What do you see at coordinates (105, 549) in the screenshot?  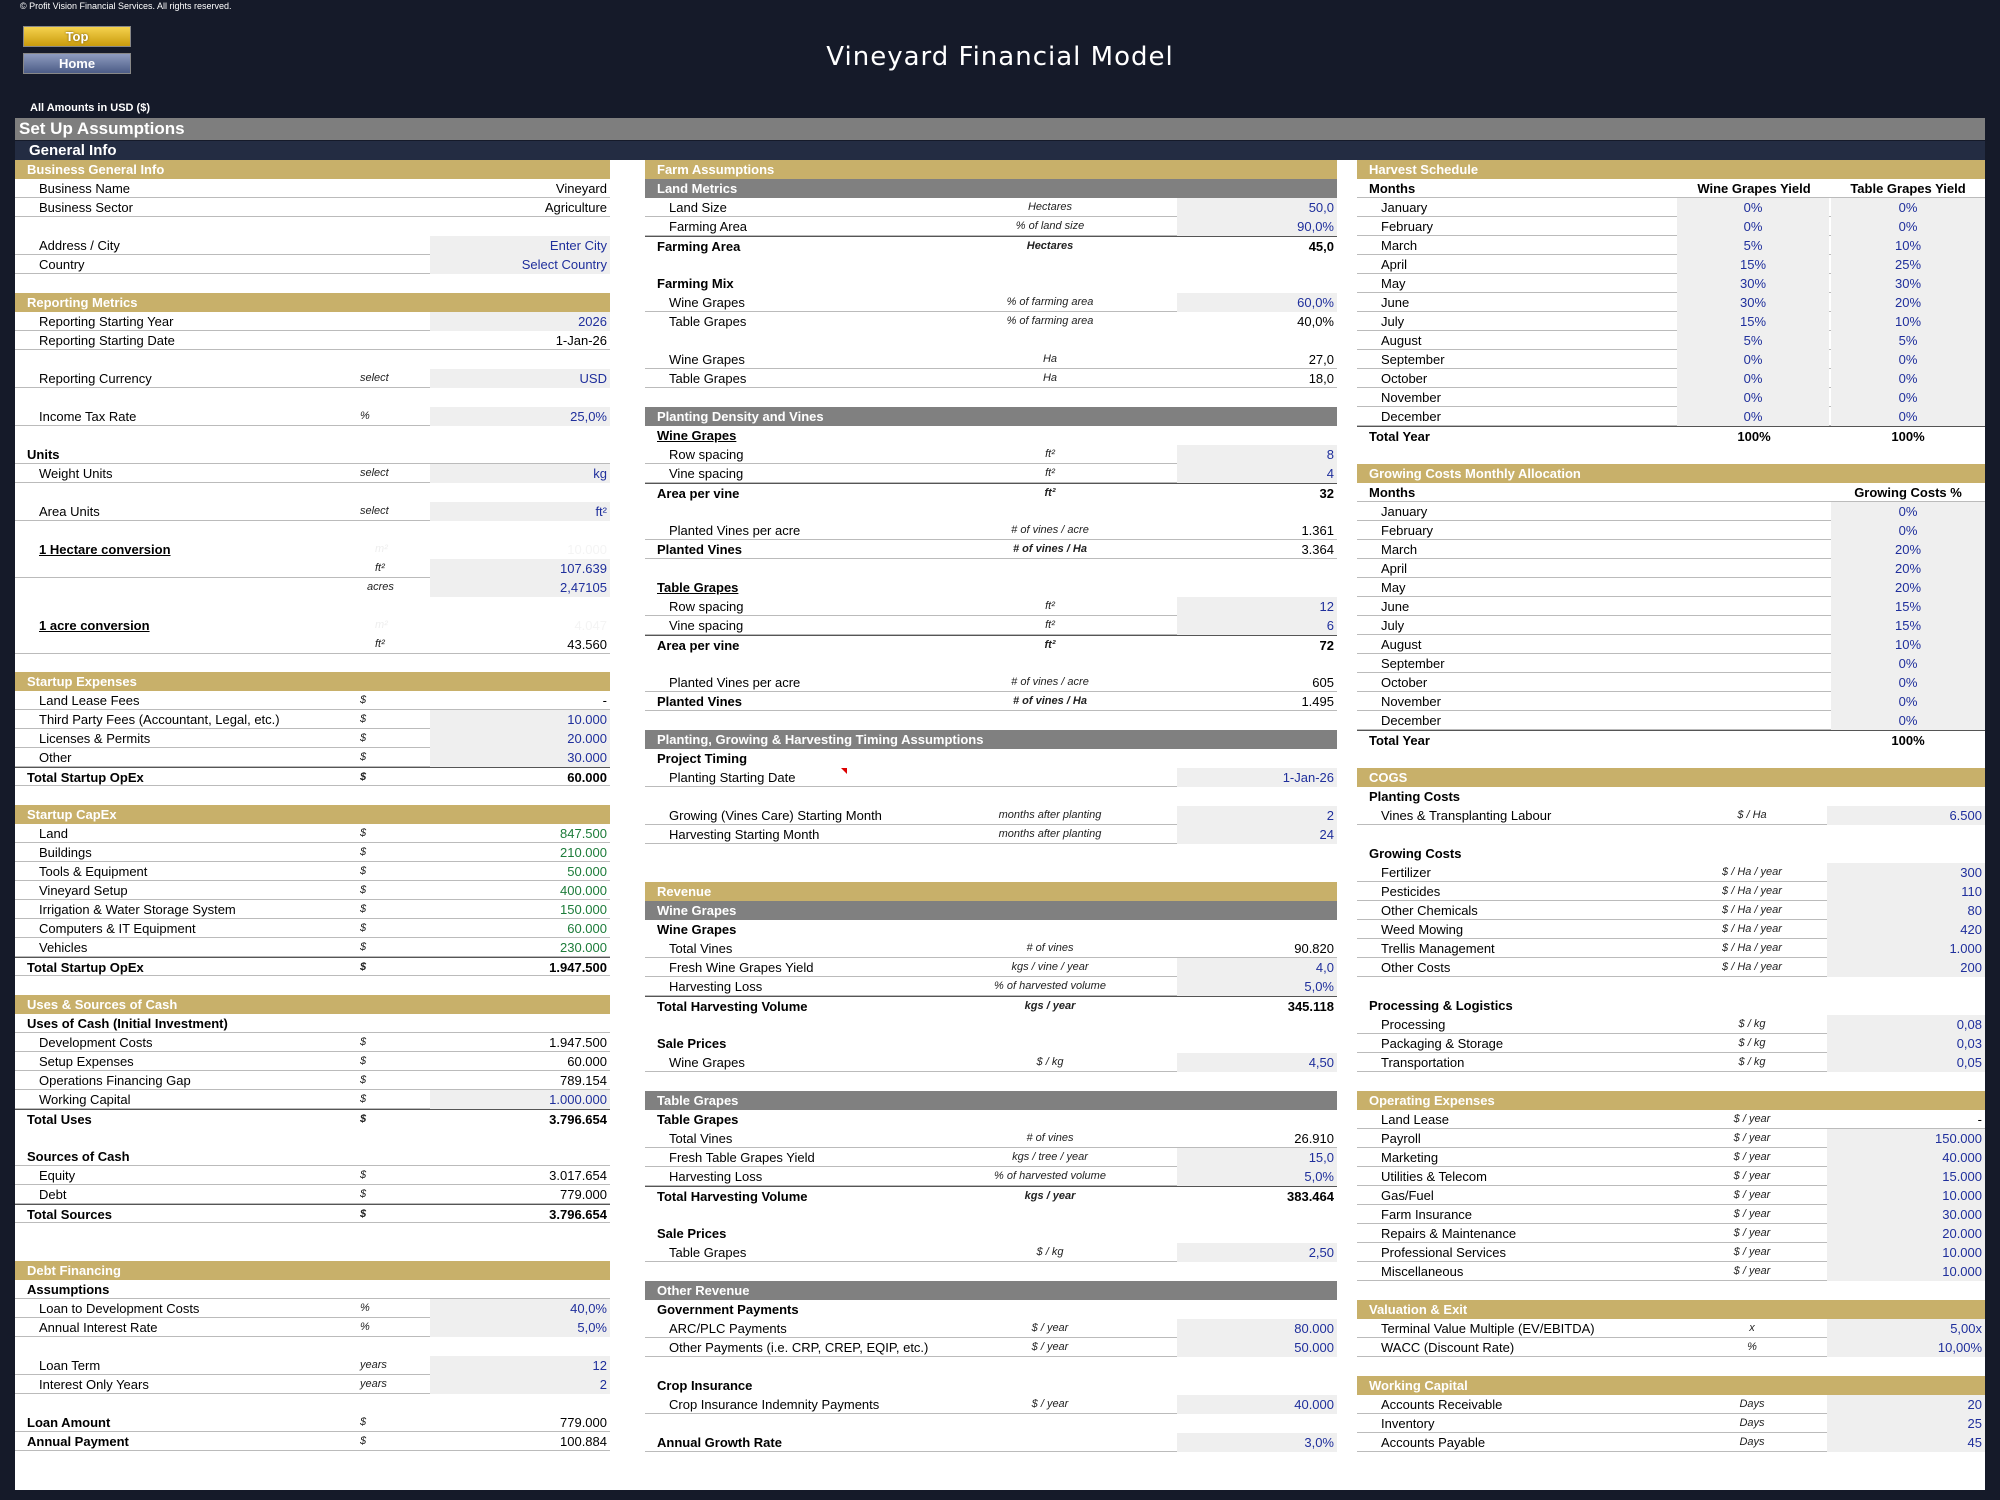 I see `hectare-conversion-label: 1 Hectare conversion` at bounding box center [105, 549].